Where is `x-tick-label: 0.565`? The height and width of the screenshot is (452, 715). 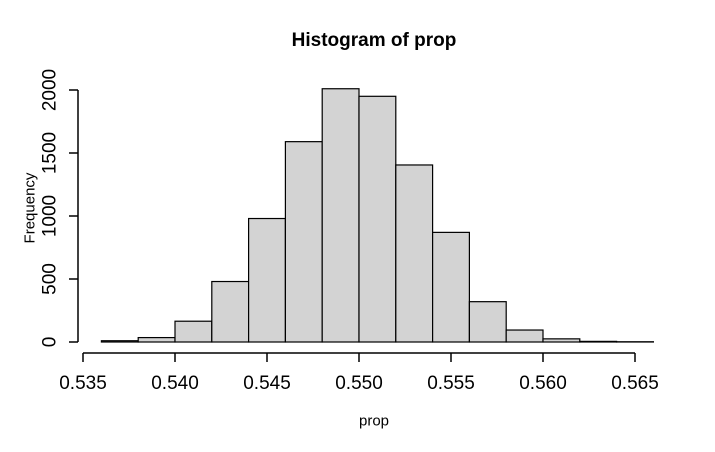 x-tick-label: 0.565 is located at coordinates (635, 383).